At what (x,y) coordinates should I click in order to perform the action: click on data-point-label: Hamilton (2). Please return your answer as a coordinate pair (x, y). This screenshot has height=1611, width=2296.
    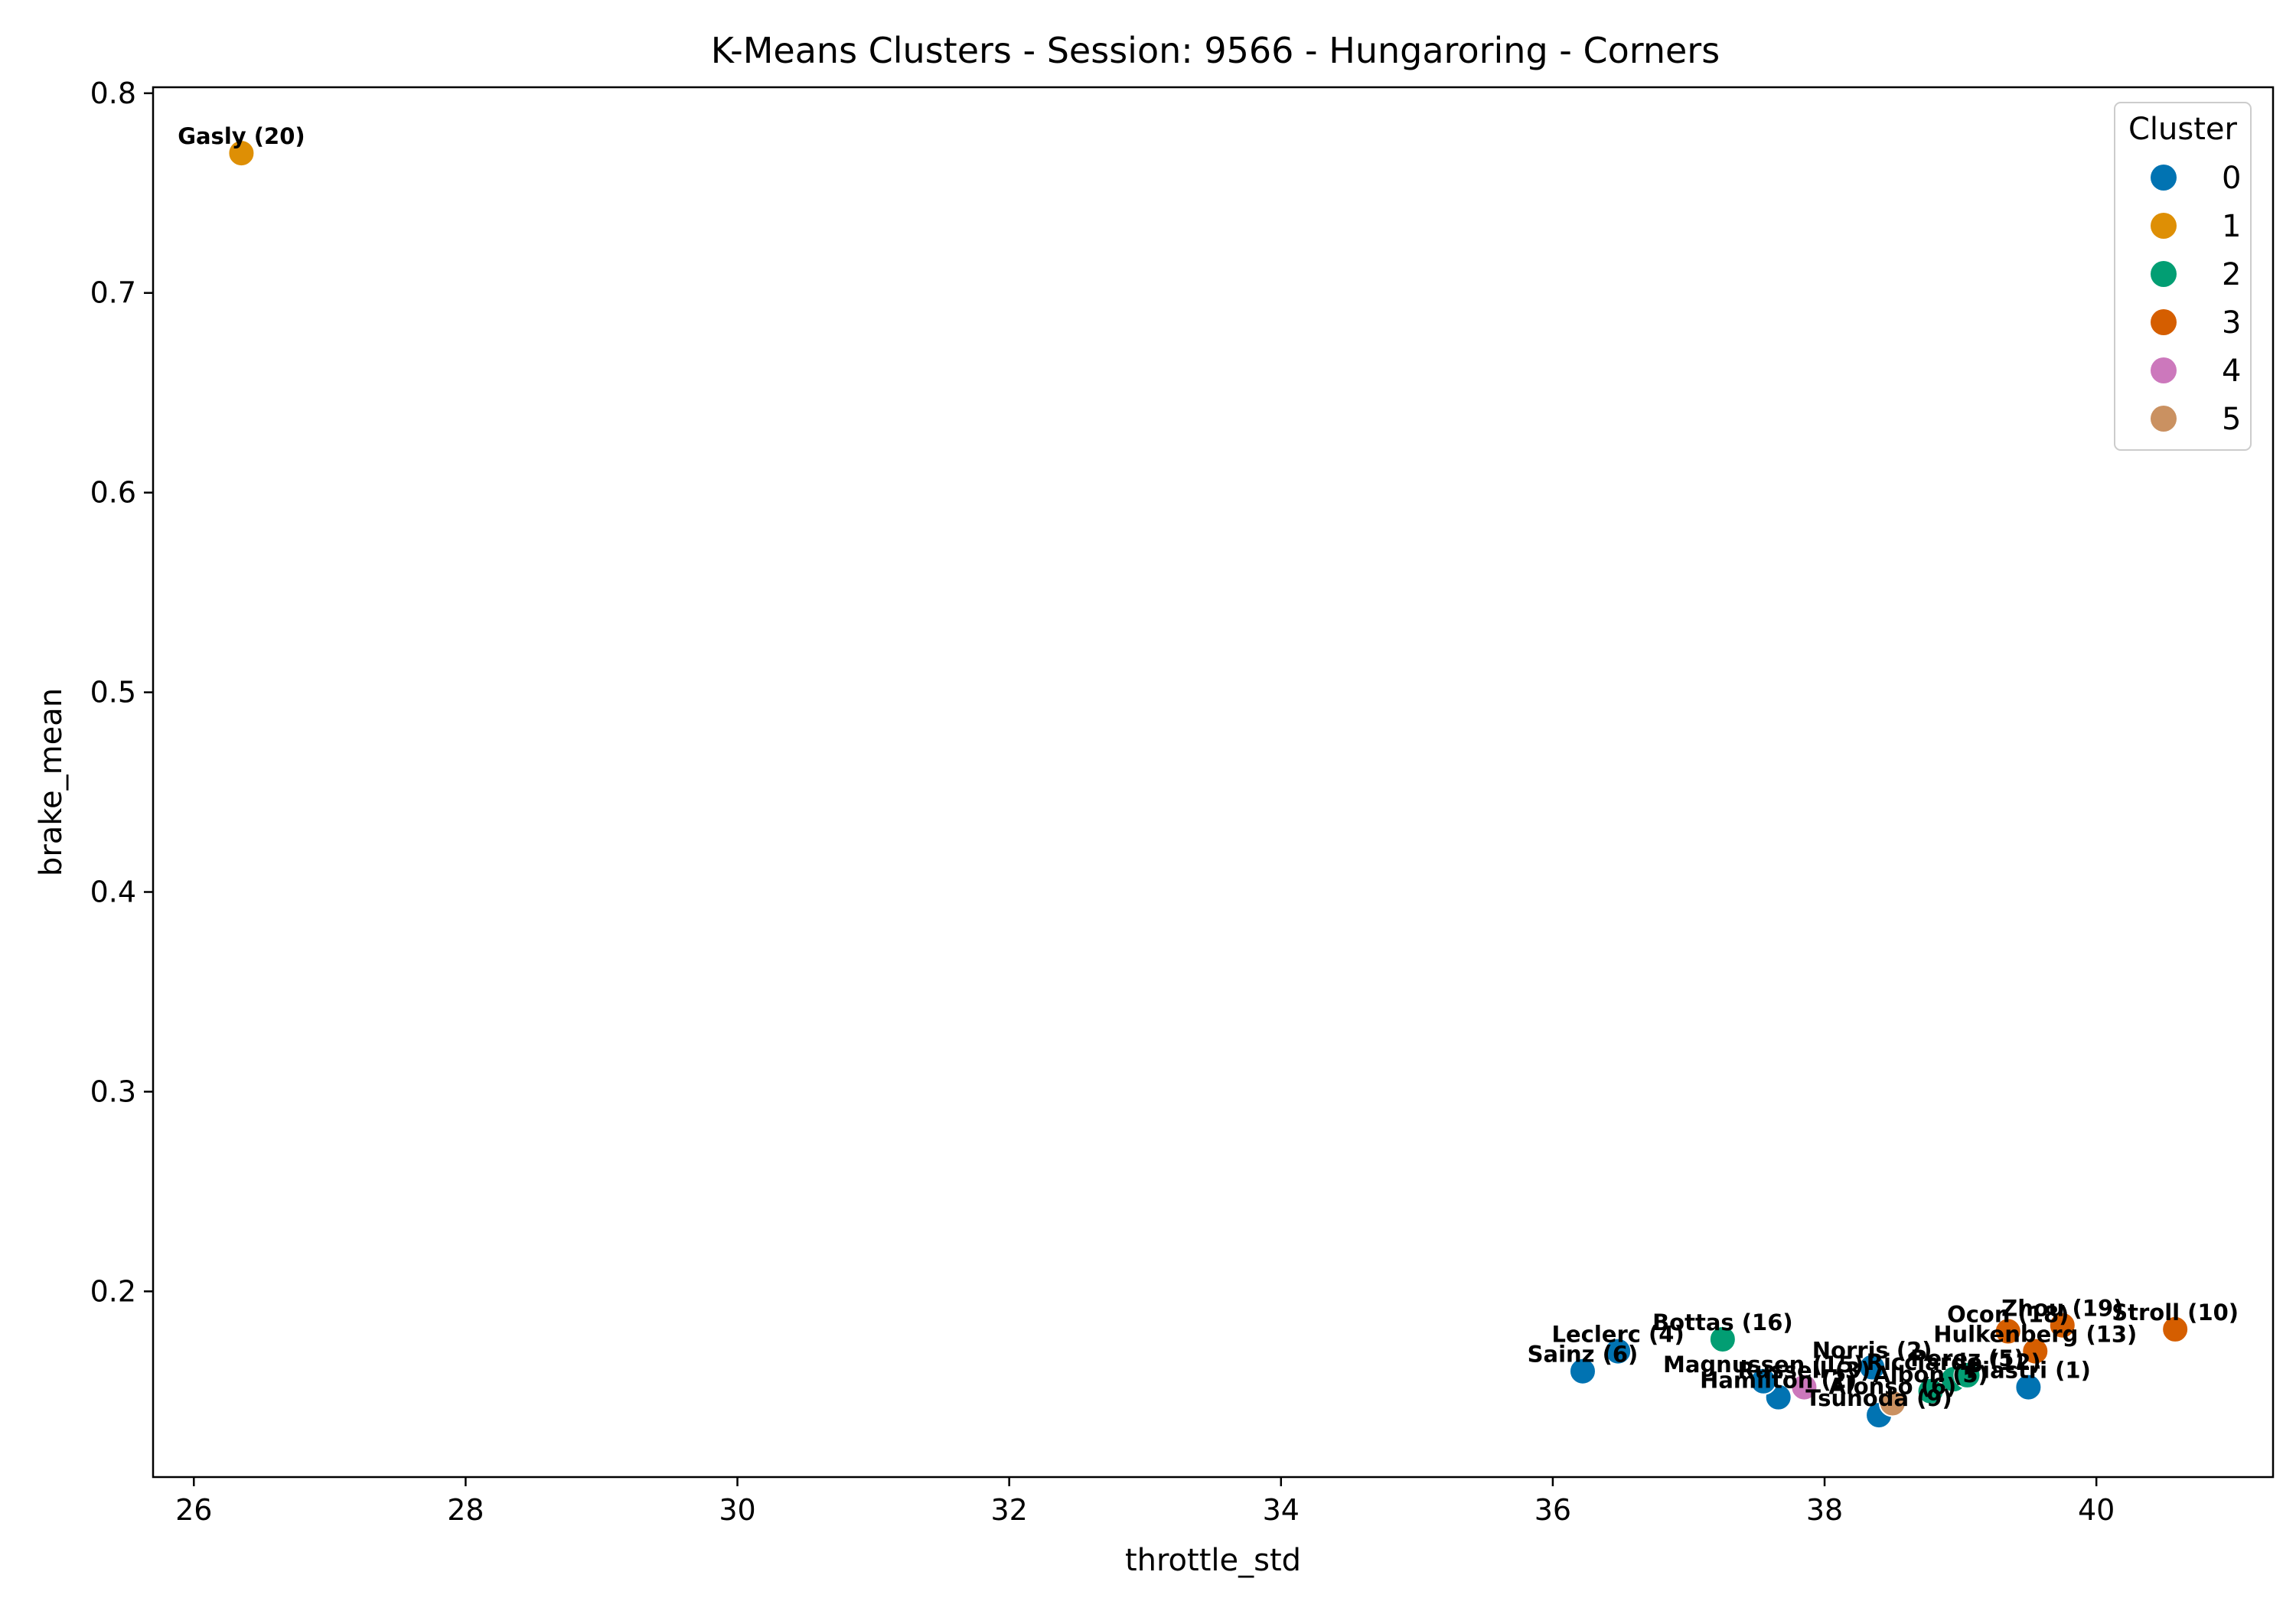
    Looking at the image, I should click on (1778, 1381).